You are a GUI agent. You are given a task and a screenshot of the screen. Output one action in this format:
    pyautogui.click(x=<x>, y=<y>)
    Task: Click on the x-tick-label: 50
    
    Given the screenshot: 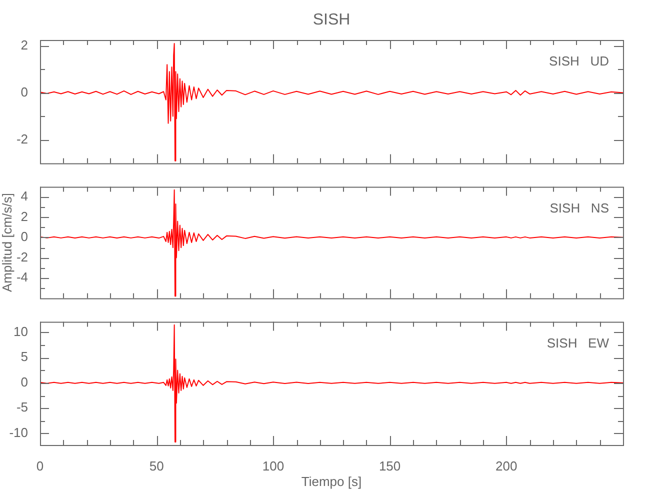 What is the action you would take?
    pyautogui.click(x=156, y=466)
    